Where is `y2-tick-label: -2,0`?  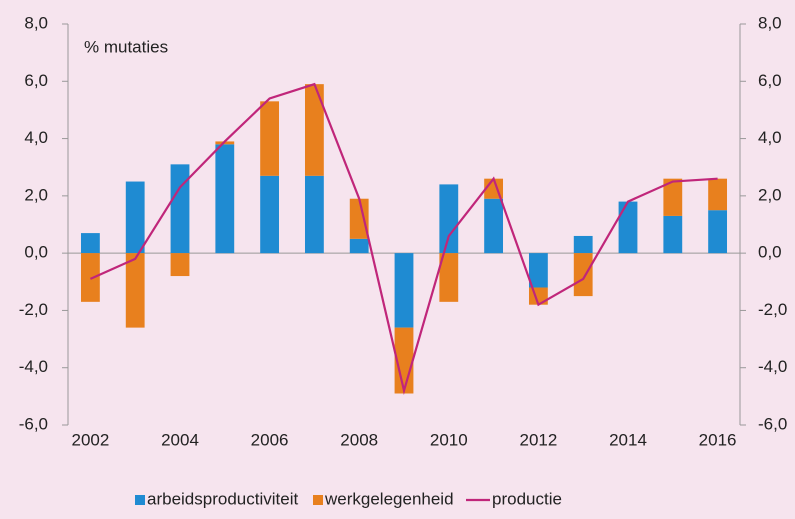
y2-tick-label: -2,0 is located at coordinates (772, 309).